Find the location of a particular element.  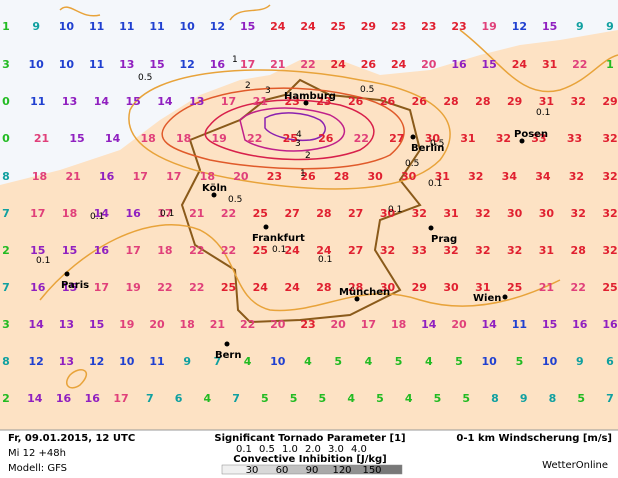

contour-label: 3 is located at coordinates (298, 144).